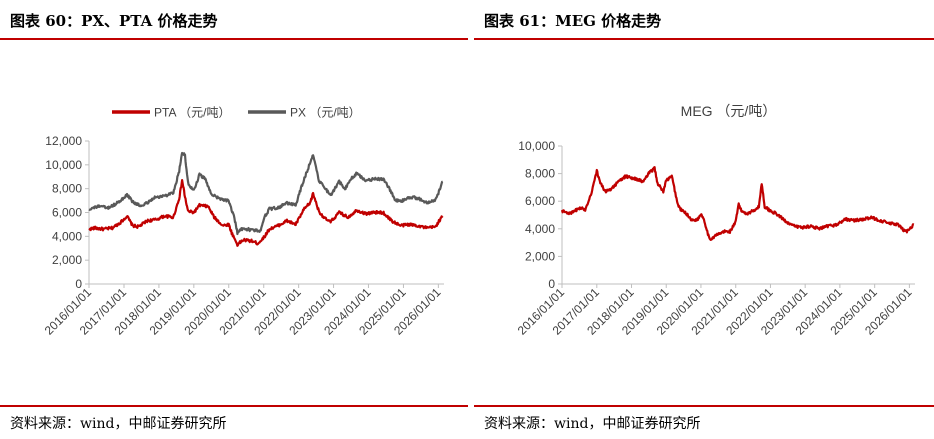  I want to click on left-chart-title: 图表 60：PX、PTA 价格走势, so click(114, 21).